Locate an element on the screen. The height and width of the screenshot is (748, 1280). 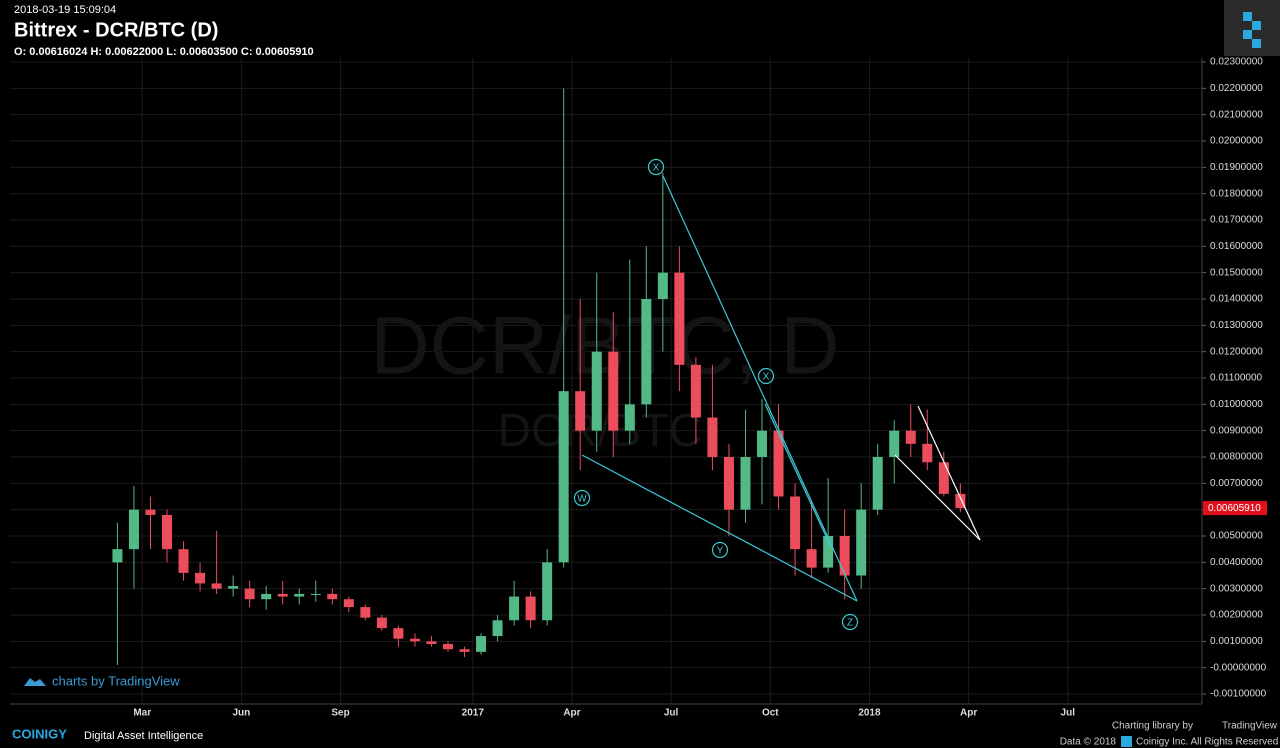
y-tick-label: 0.00300000 is located at coordinates (1236, 588).